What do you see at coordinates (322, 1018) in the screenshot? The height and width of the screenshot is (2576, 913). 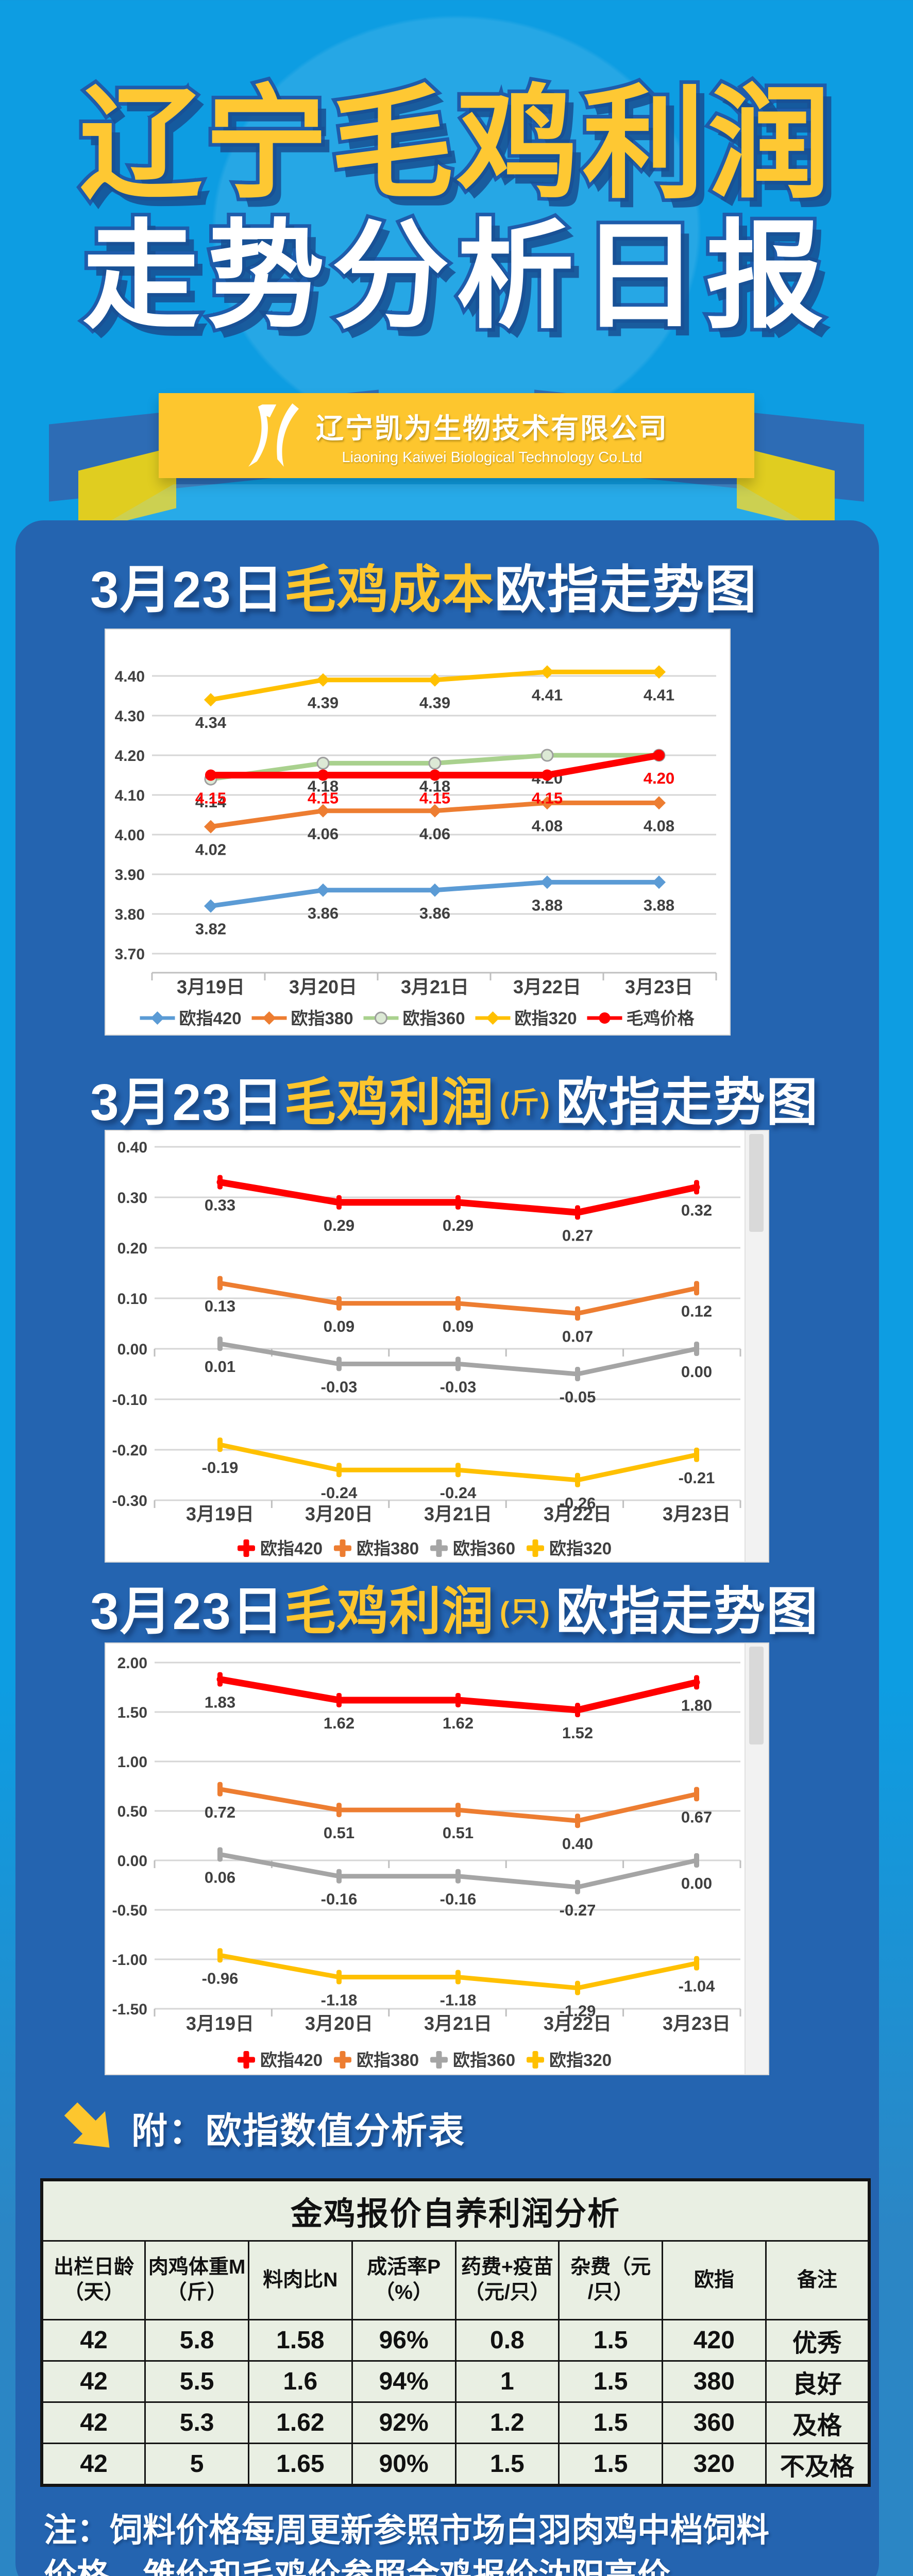 I see `svg-text: 欧指380` at bounding box center [322, 1018].